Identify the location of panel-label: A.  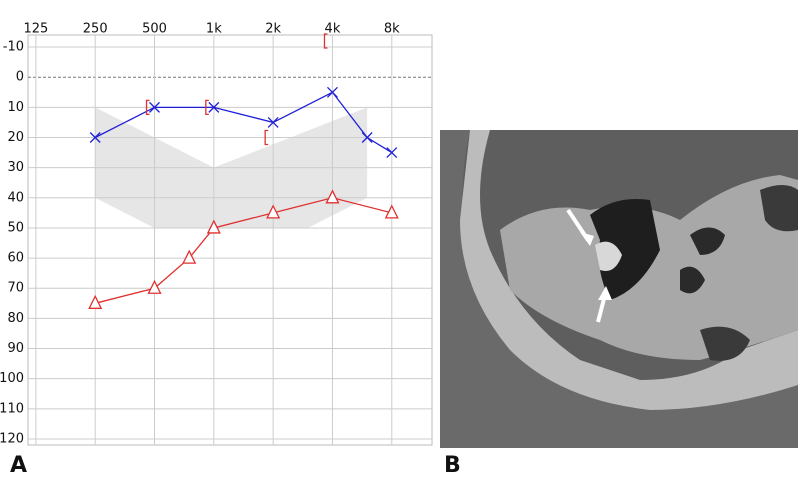
(18, 465).